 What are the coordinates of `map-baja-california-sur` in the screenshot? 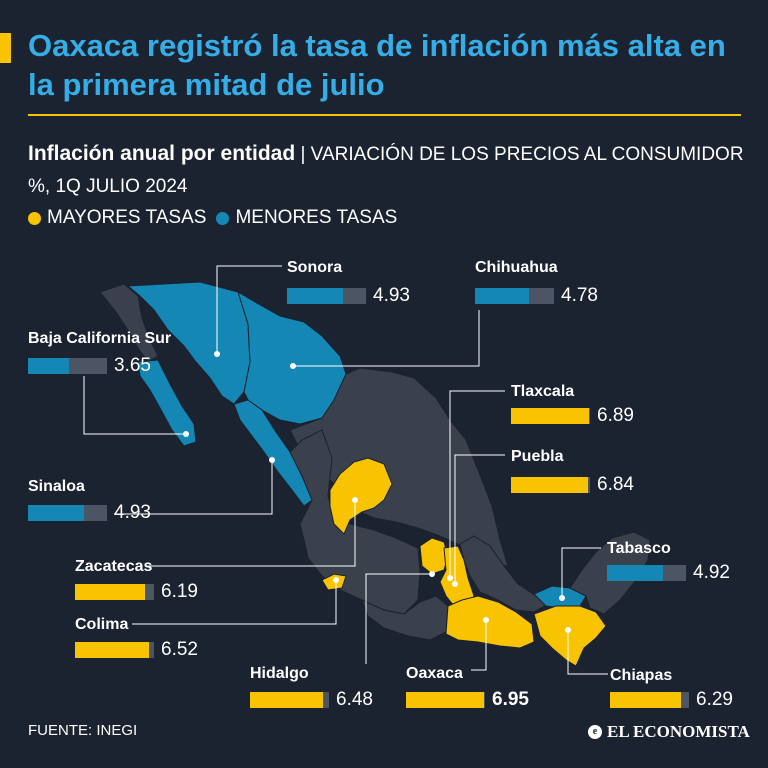 It's located at (167, 403).